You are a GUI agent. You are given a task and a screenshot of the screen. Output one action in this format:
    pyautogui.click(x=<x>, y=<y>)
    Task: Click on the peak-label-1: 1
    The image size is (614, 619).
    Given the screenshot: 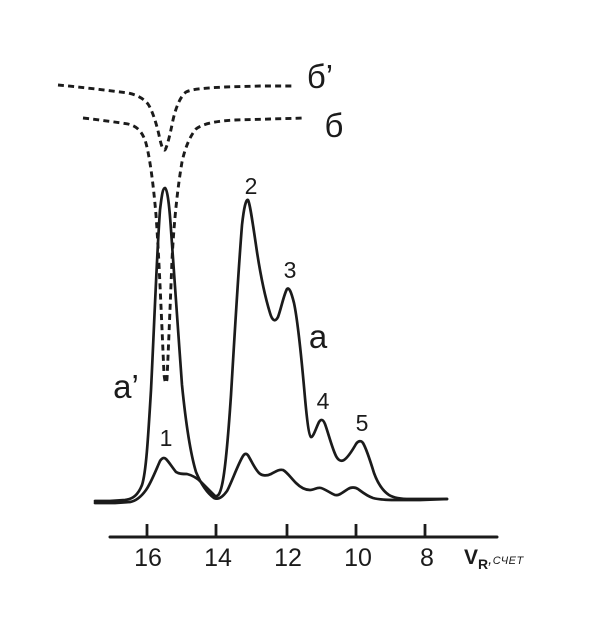 What is the action you would take?
    pyautogui.click(x=166, y=438)
    